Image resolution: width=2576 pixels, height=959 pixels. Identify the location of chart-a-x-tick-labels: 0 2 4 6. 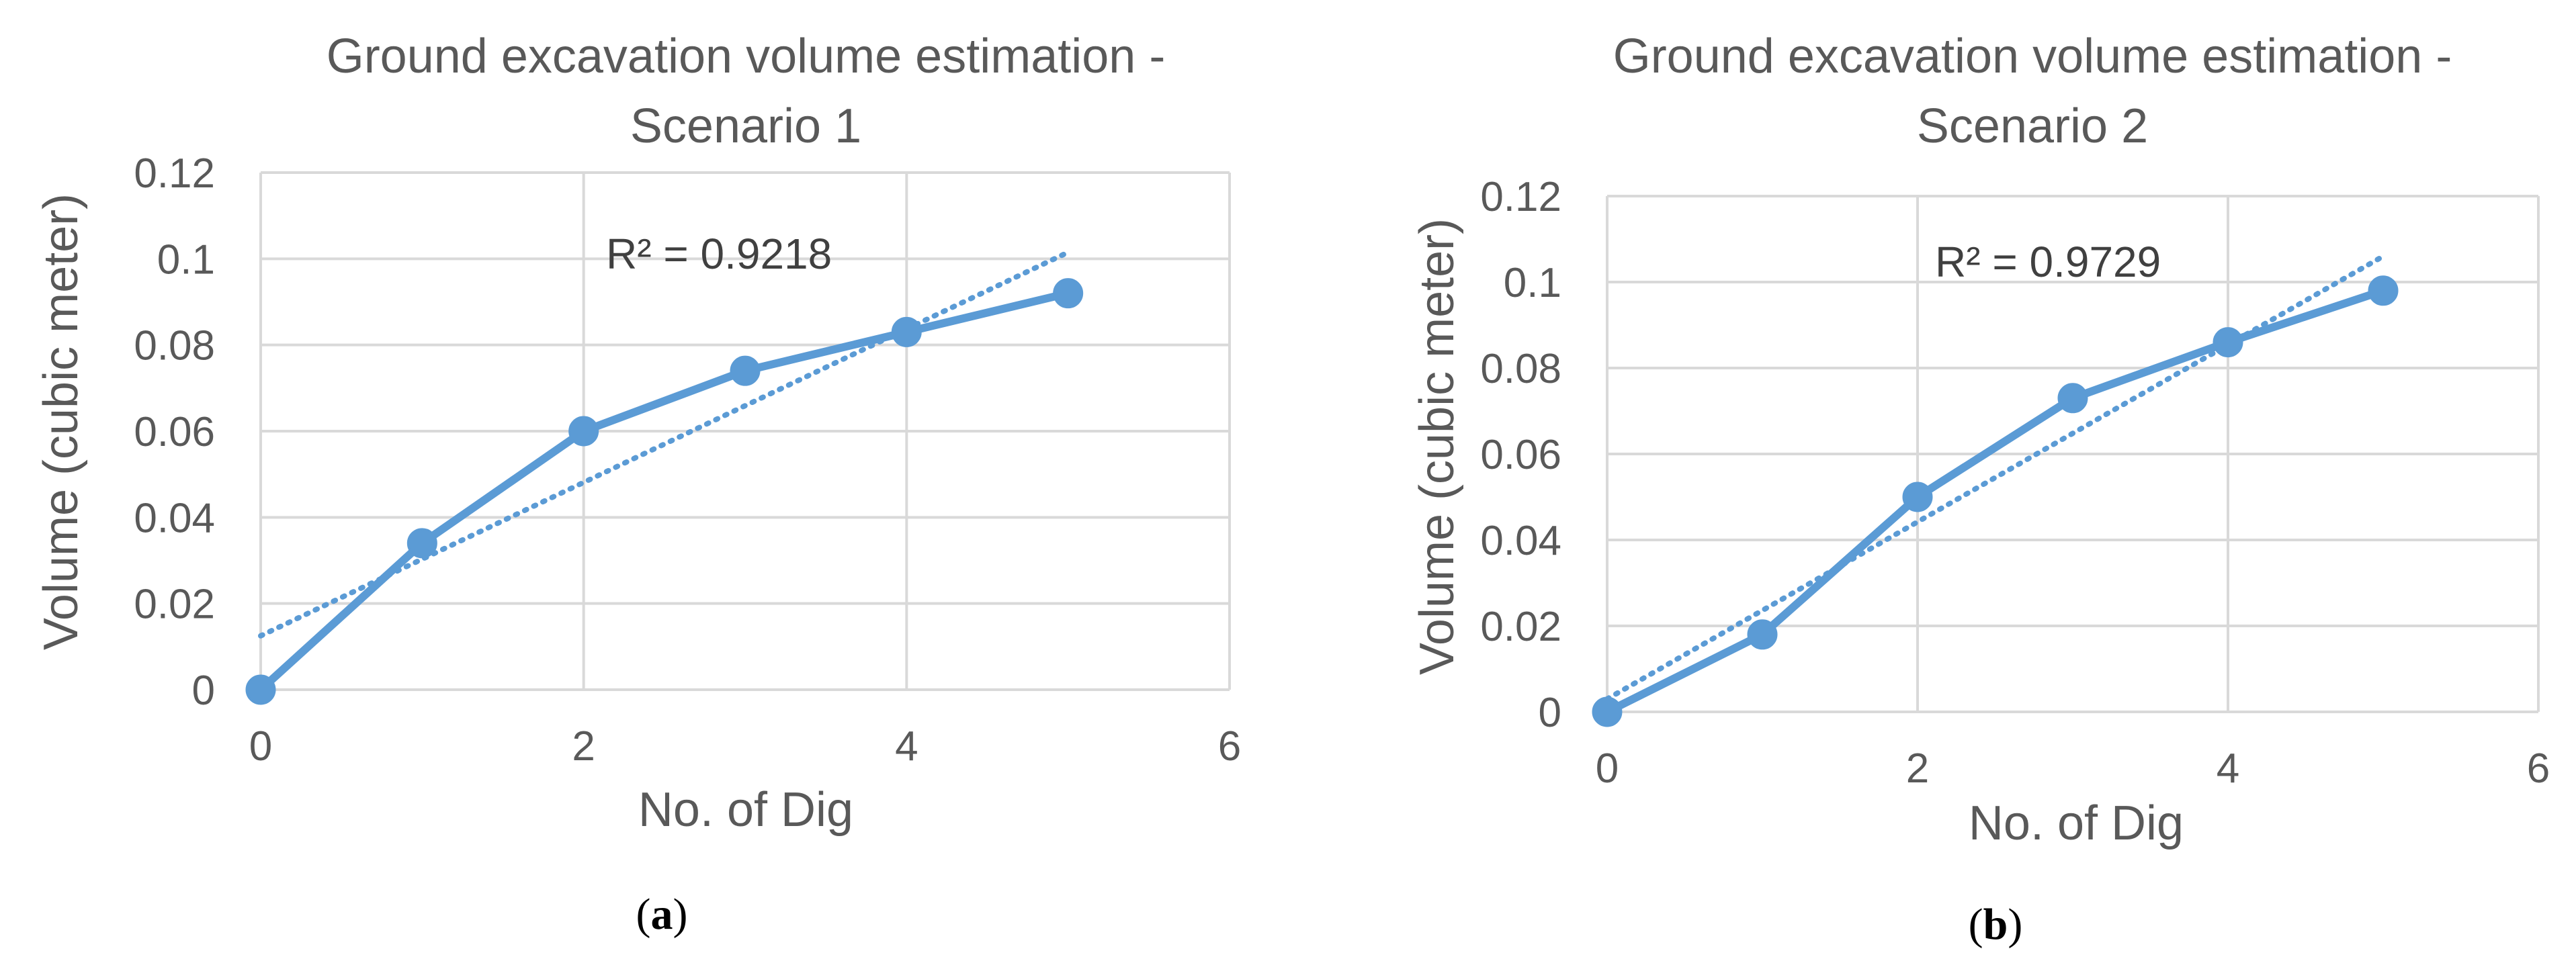
(745, 746).